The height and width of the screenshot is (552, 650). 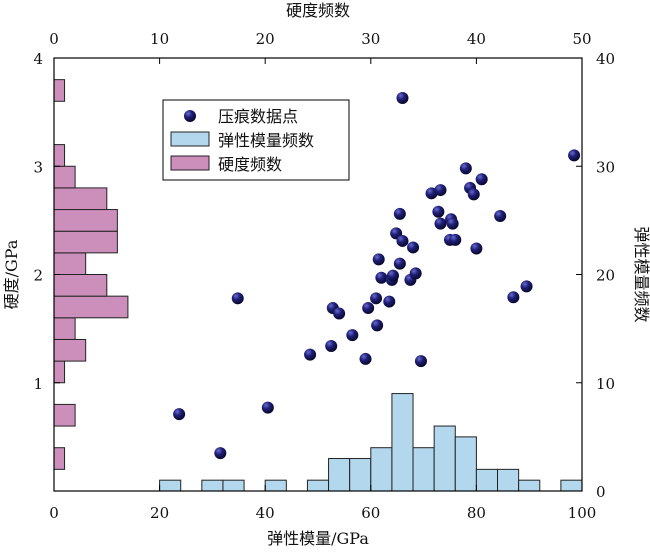 I want to click on hardness-histogram, so click(x=91, y=274).